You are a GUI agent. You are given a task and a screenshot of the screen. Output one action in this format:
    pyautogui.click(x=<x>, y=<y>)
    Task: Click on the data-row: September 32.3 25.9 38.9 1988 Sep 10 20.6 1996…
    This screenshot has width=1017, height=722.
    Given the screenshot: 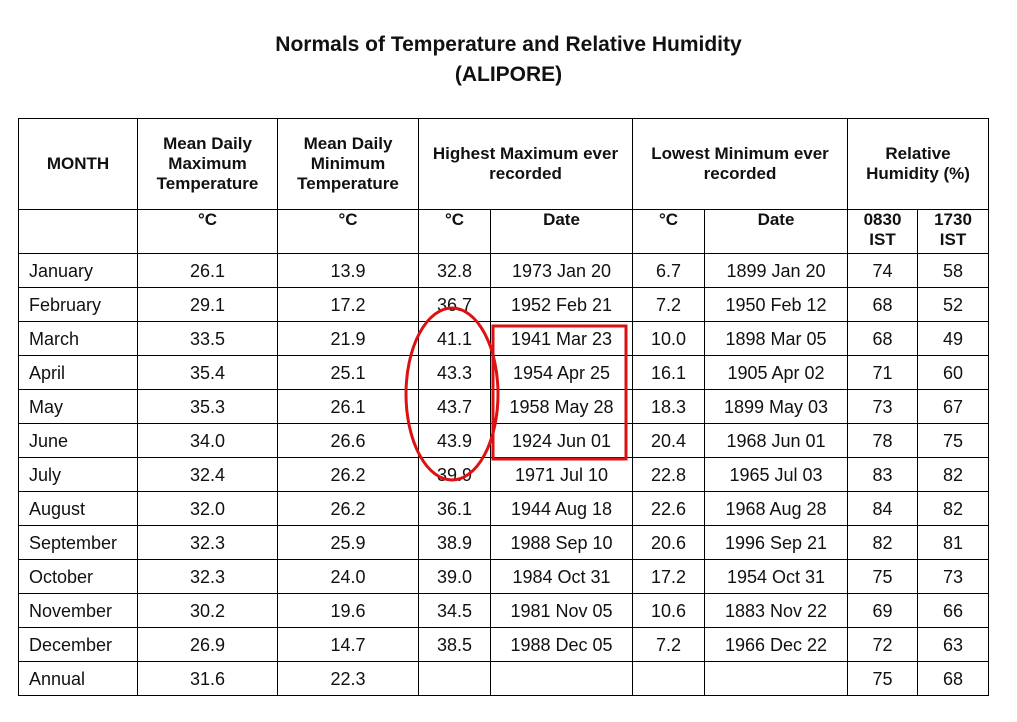 What is the action you would take?
    pyautogui.click(x=504, y=542)
    